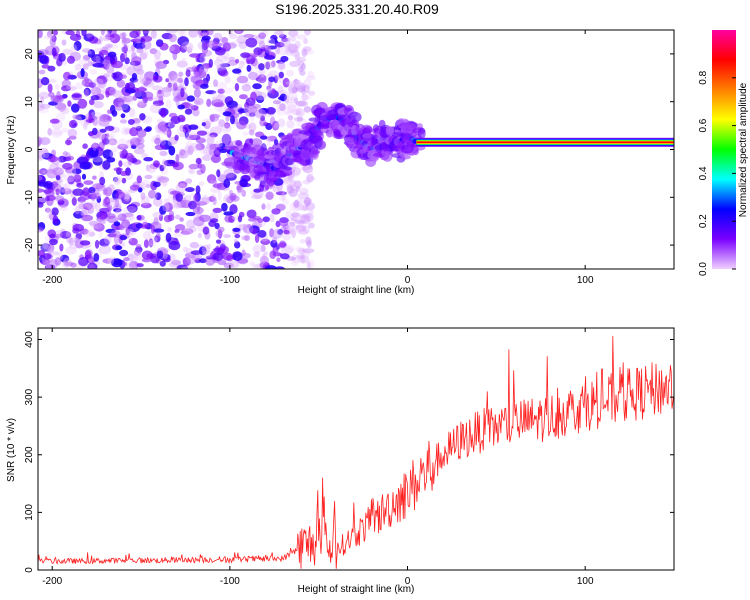  I want to click on colorbar-tick-label: 0.8, so click(703, 77).